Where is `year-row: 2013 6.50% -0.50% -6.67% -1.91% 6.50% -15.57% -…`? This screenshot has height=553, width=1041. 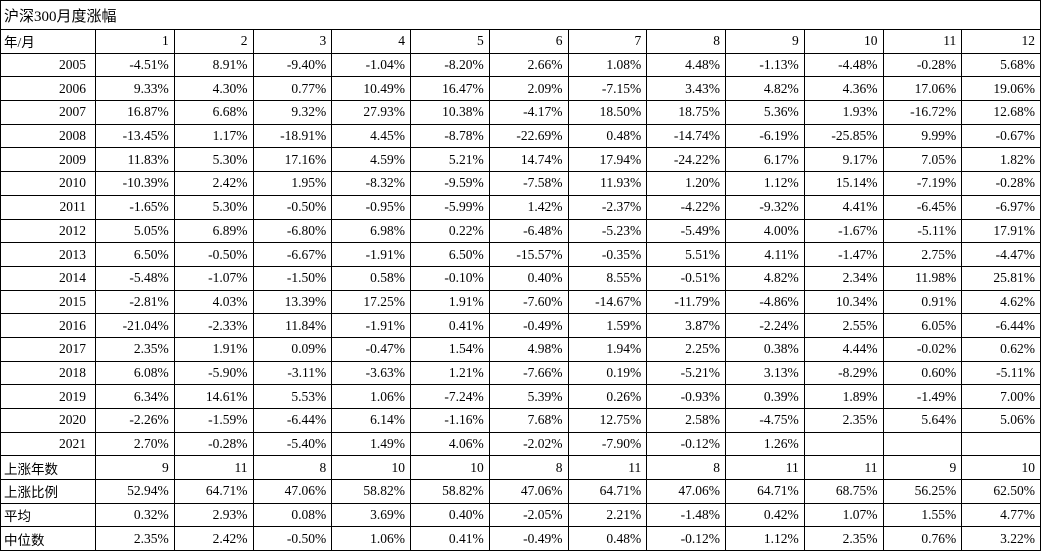
year-row: 2013 6.50% -0.50% -6.67% -1.91% 6.50% -15.57% -… is located at coordinates (520, 254).